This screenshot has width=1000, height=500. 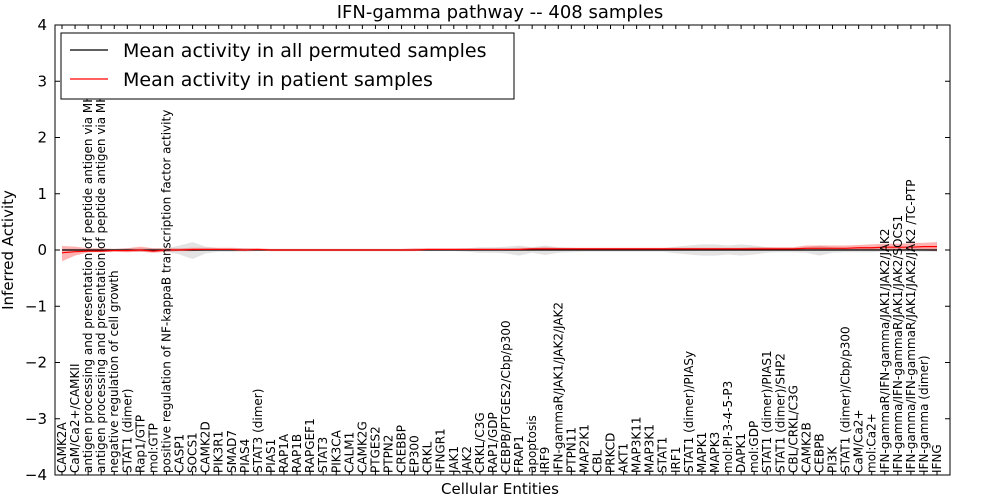 What do you see at coordinates (500, 489) in the screenshot?
I see `x-axis-label: Cellular Entities` at bounding box center [500, 489].